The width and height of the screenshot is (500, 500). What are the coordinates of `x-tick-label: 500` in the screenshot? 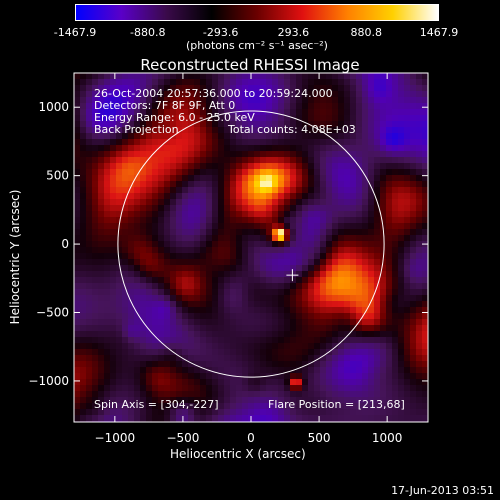 It's located at (319, 438).